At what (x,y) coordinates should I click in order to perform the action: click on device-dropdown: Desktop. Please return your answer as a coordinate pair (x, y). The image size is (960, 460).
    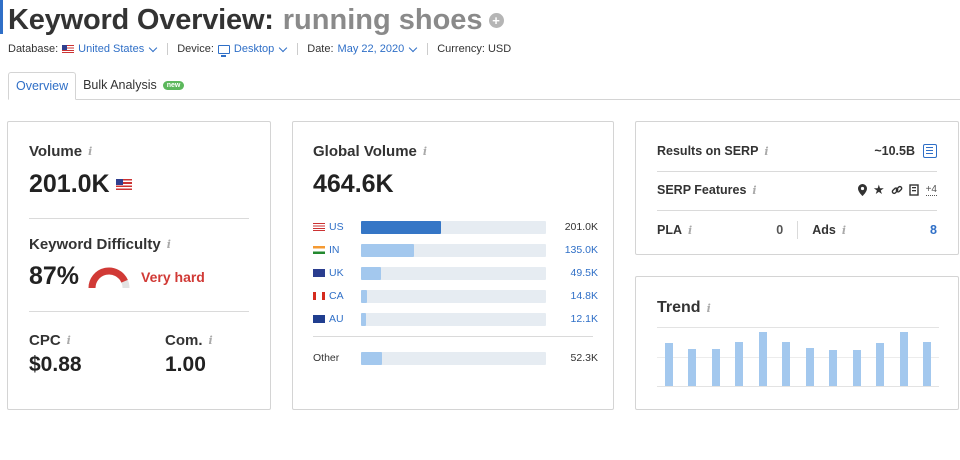
    Looking at the image, I should click on (252, 50).